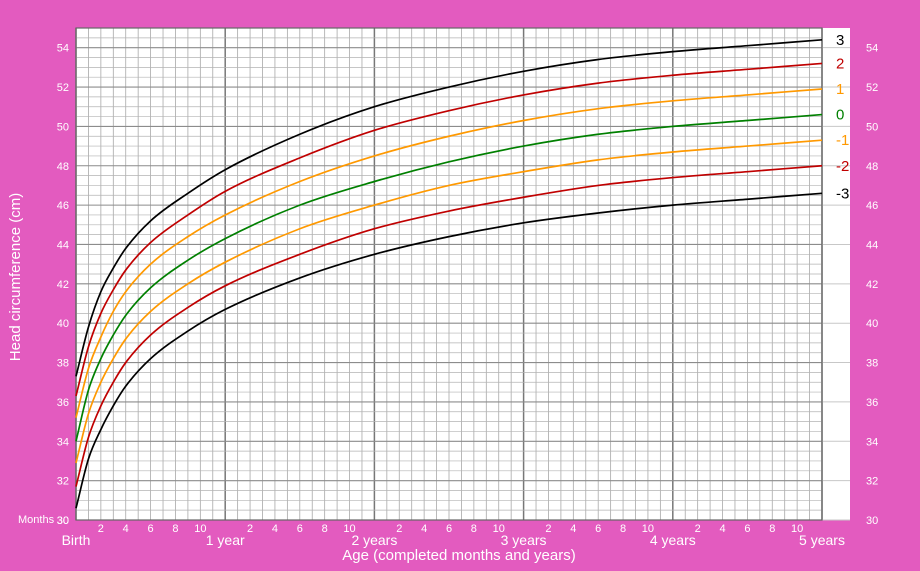 The width and height of the screenshot is (920, 571). I want to click on z-score-label: 0, so click(840, 115).